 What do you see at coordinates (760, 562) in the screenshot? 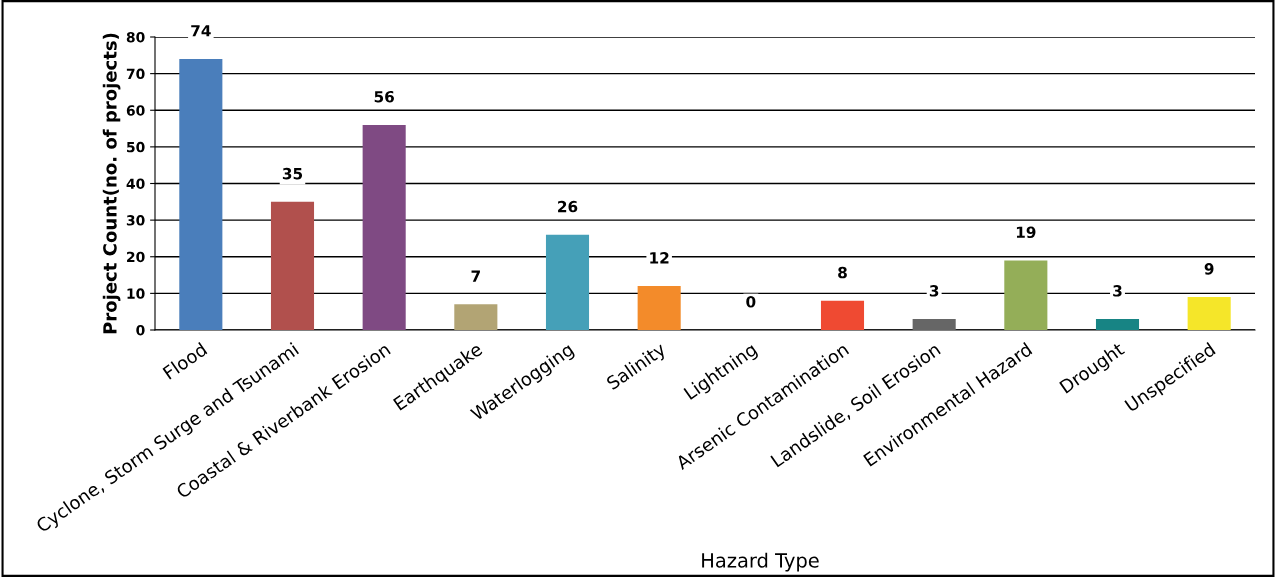
I see `x-axis-title: Hazard Type` at bounding box center [760, 562].